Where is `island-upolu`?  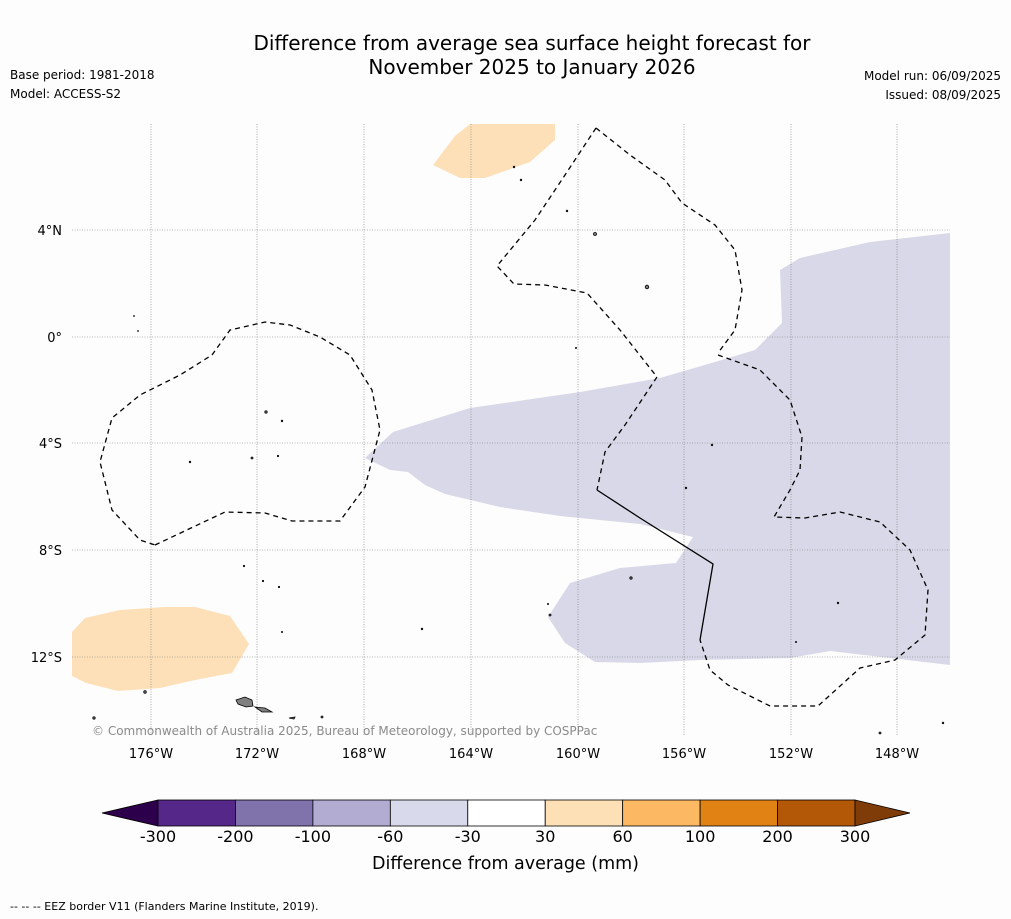 island-upolu is located at coordinates (263, 709).